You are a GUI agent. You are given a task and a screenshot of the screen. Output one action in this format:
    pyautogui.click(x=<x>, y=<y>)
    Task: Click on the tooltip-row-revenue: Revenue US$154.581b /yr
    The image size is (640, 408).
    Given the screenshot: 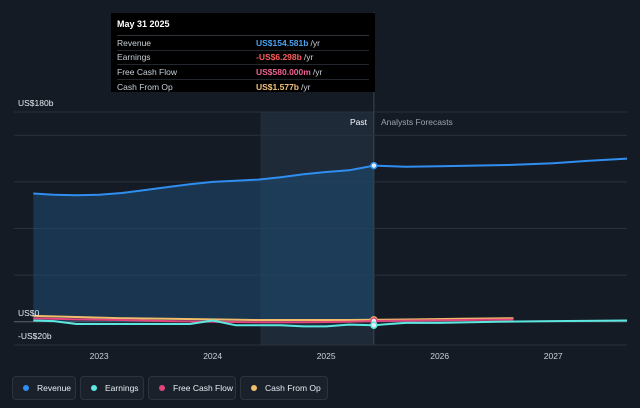 What is the action you would take?
    pyautogui.click(x=243, y=43)
    